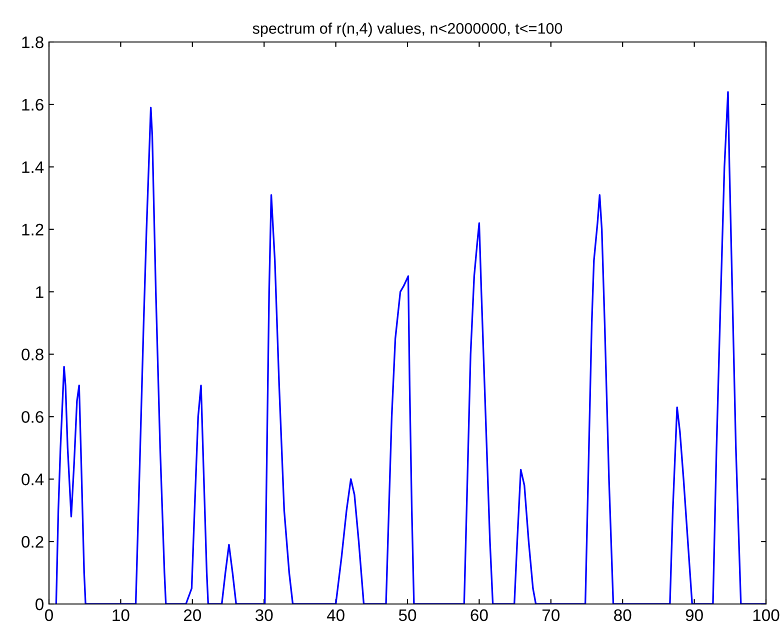  What do you see at coordinates (33, 230) in the screenshot?
I see `y-tick-label: 1.2` at bounding box center [33, 230].